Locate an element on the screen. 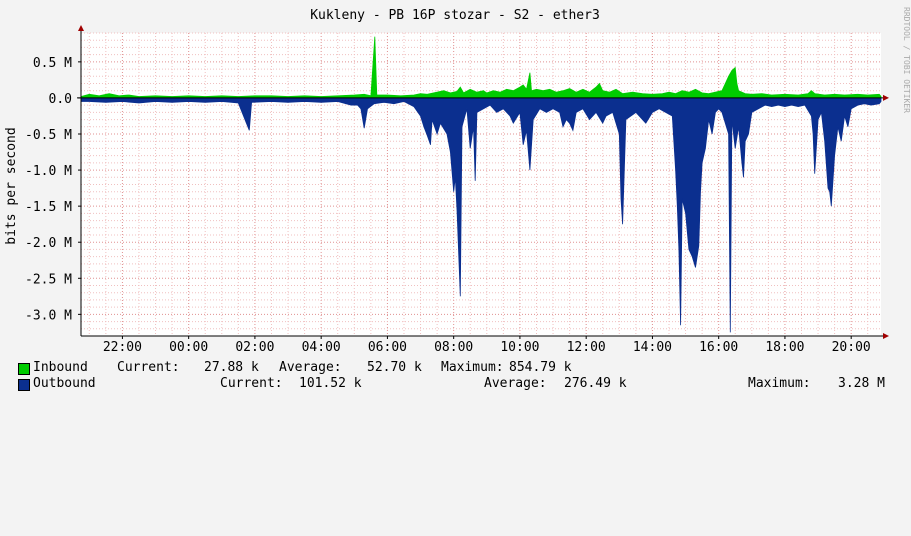  y-tick-label: -3.0 M is located at coordinates (48, 315).